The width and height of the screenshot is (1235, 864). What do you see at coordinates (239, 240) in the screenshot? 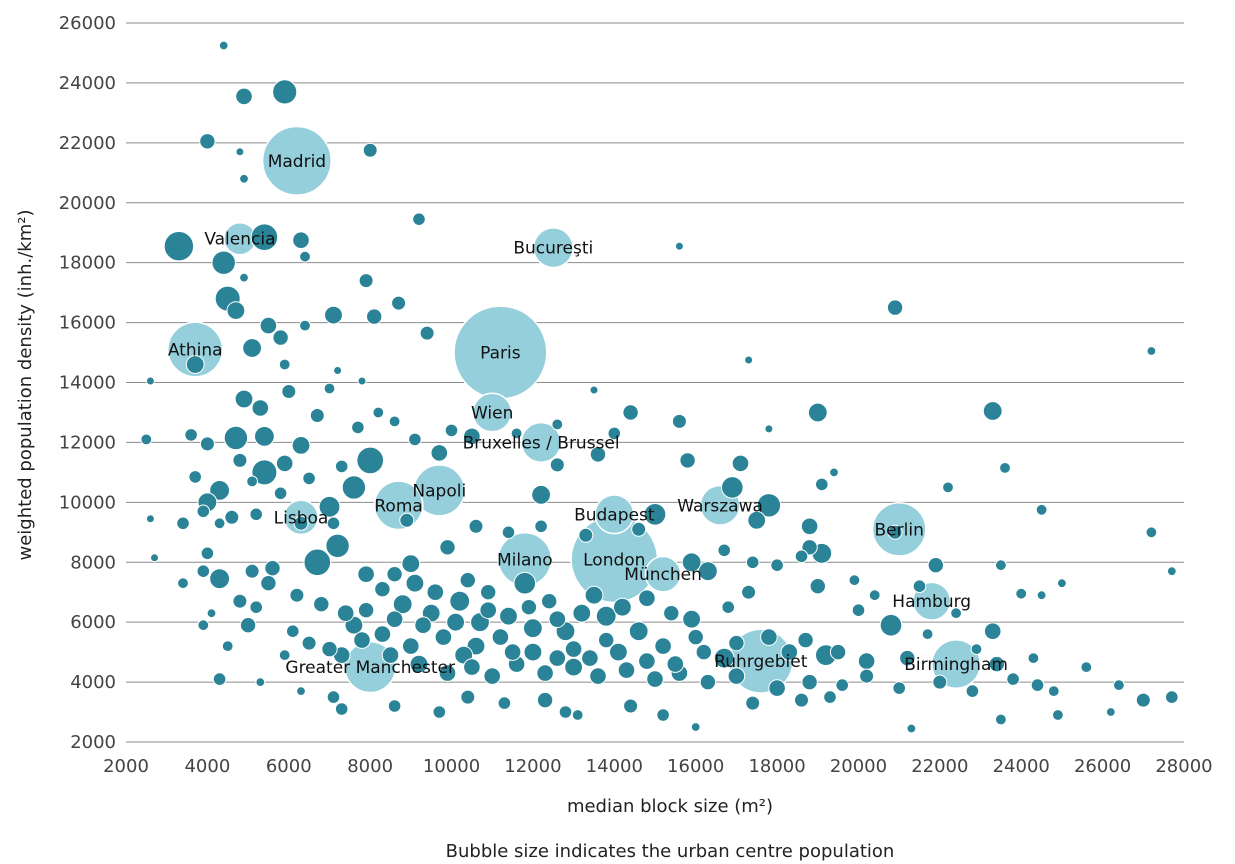
I see `city-label: Valencia` at bounding box center [239, 240].